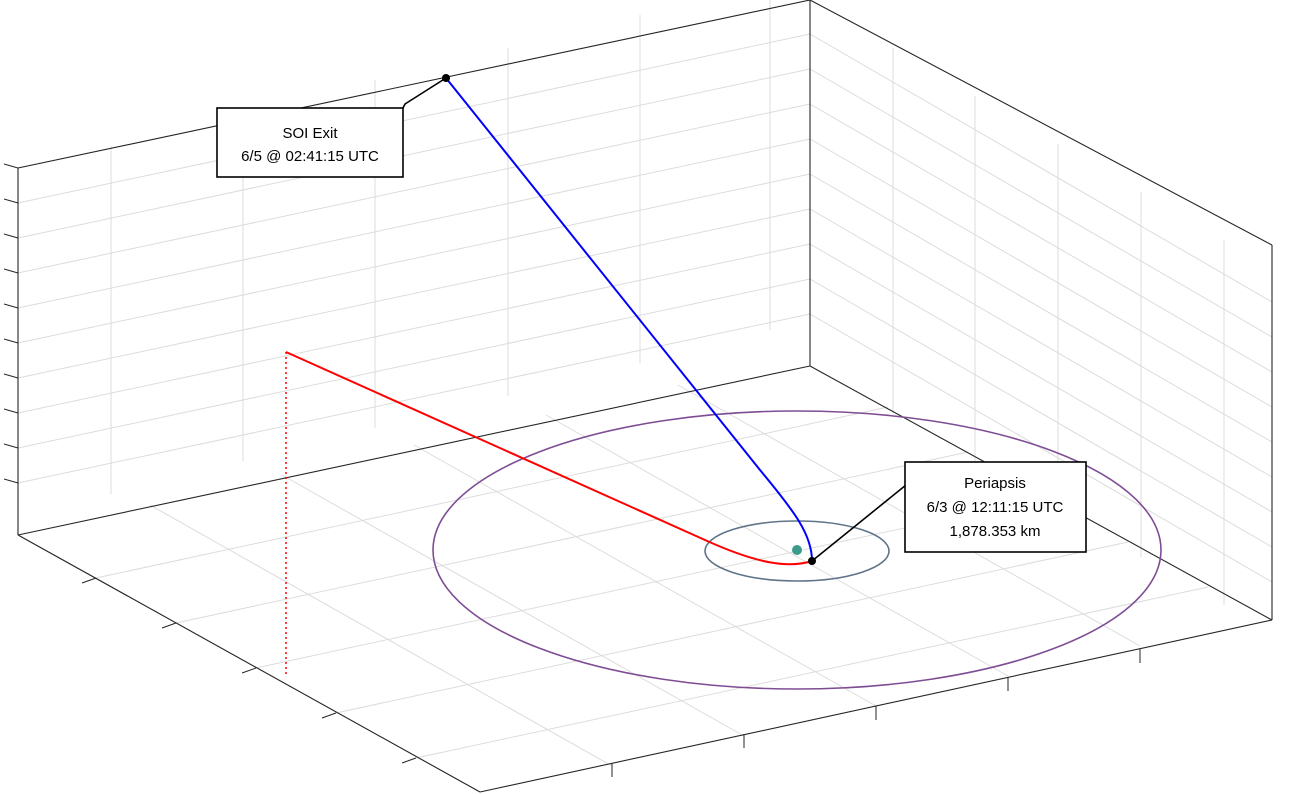  I want to click on inner-orbit, so click(797, 551).